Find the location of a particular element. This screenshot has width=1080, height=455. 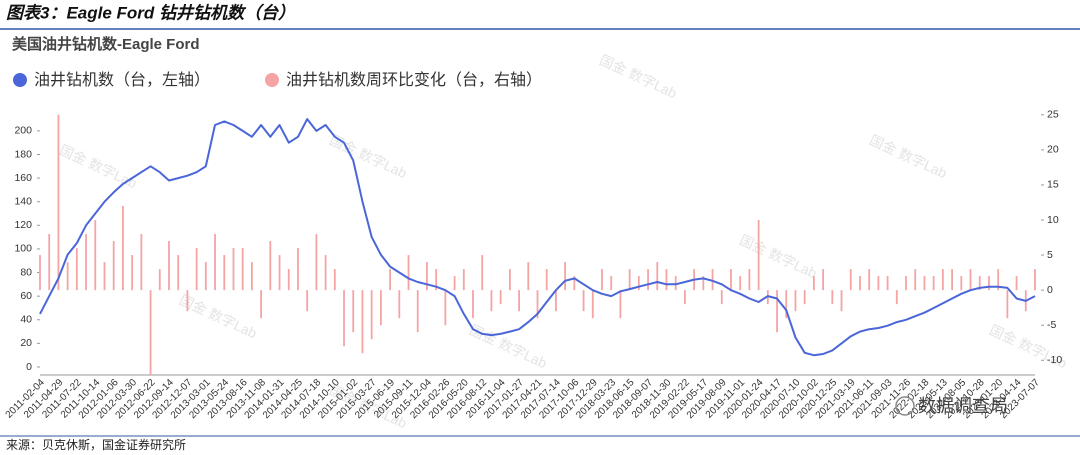

y2-tick-label: -5 is located at coordinates (1051, 325).